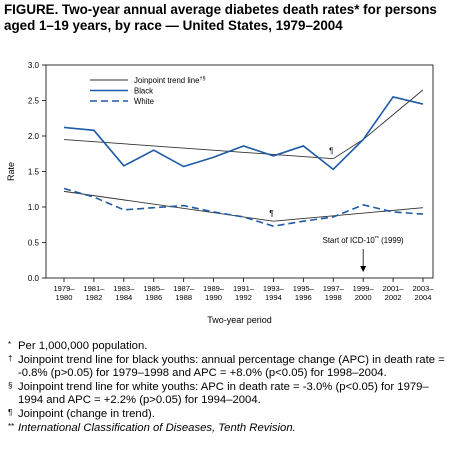 This screenshot has width=450, height=469. I want to click on x-axis-label: Two-year period, so click(239, 320).